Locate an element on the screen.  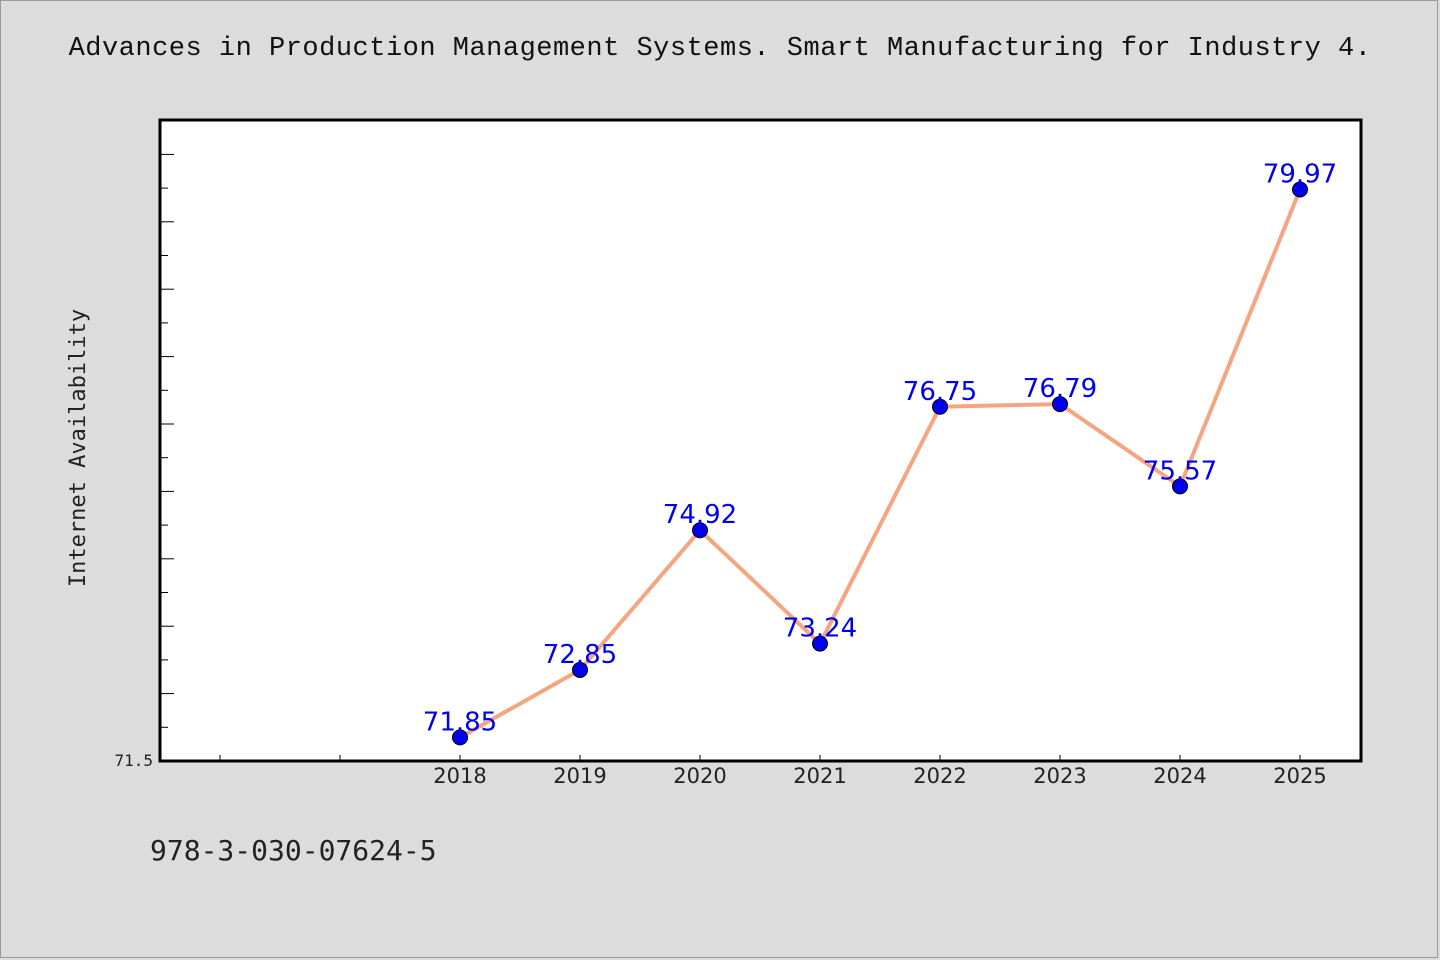
data-label: 76.79 is located at coordinates (1060, 389).